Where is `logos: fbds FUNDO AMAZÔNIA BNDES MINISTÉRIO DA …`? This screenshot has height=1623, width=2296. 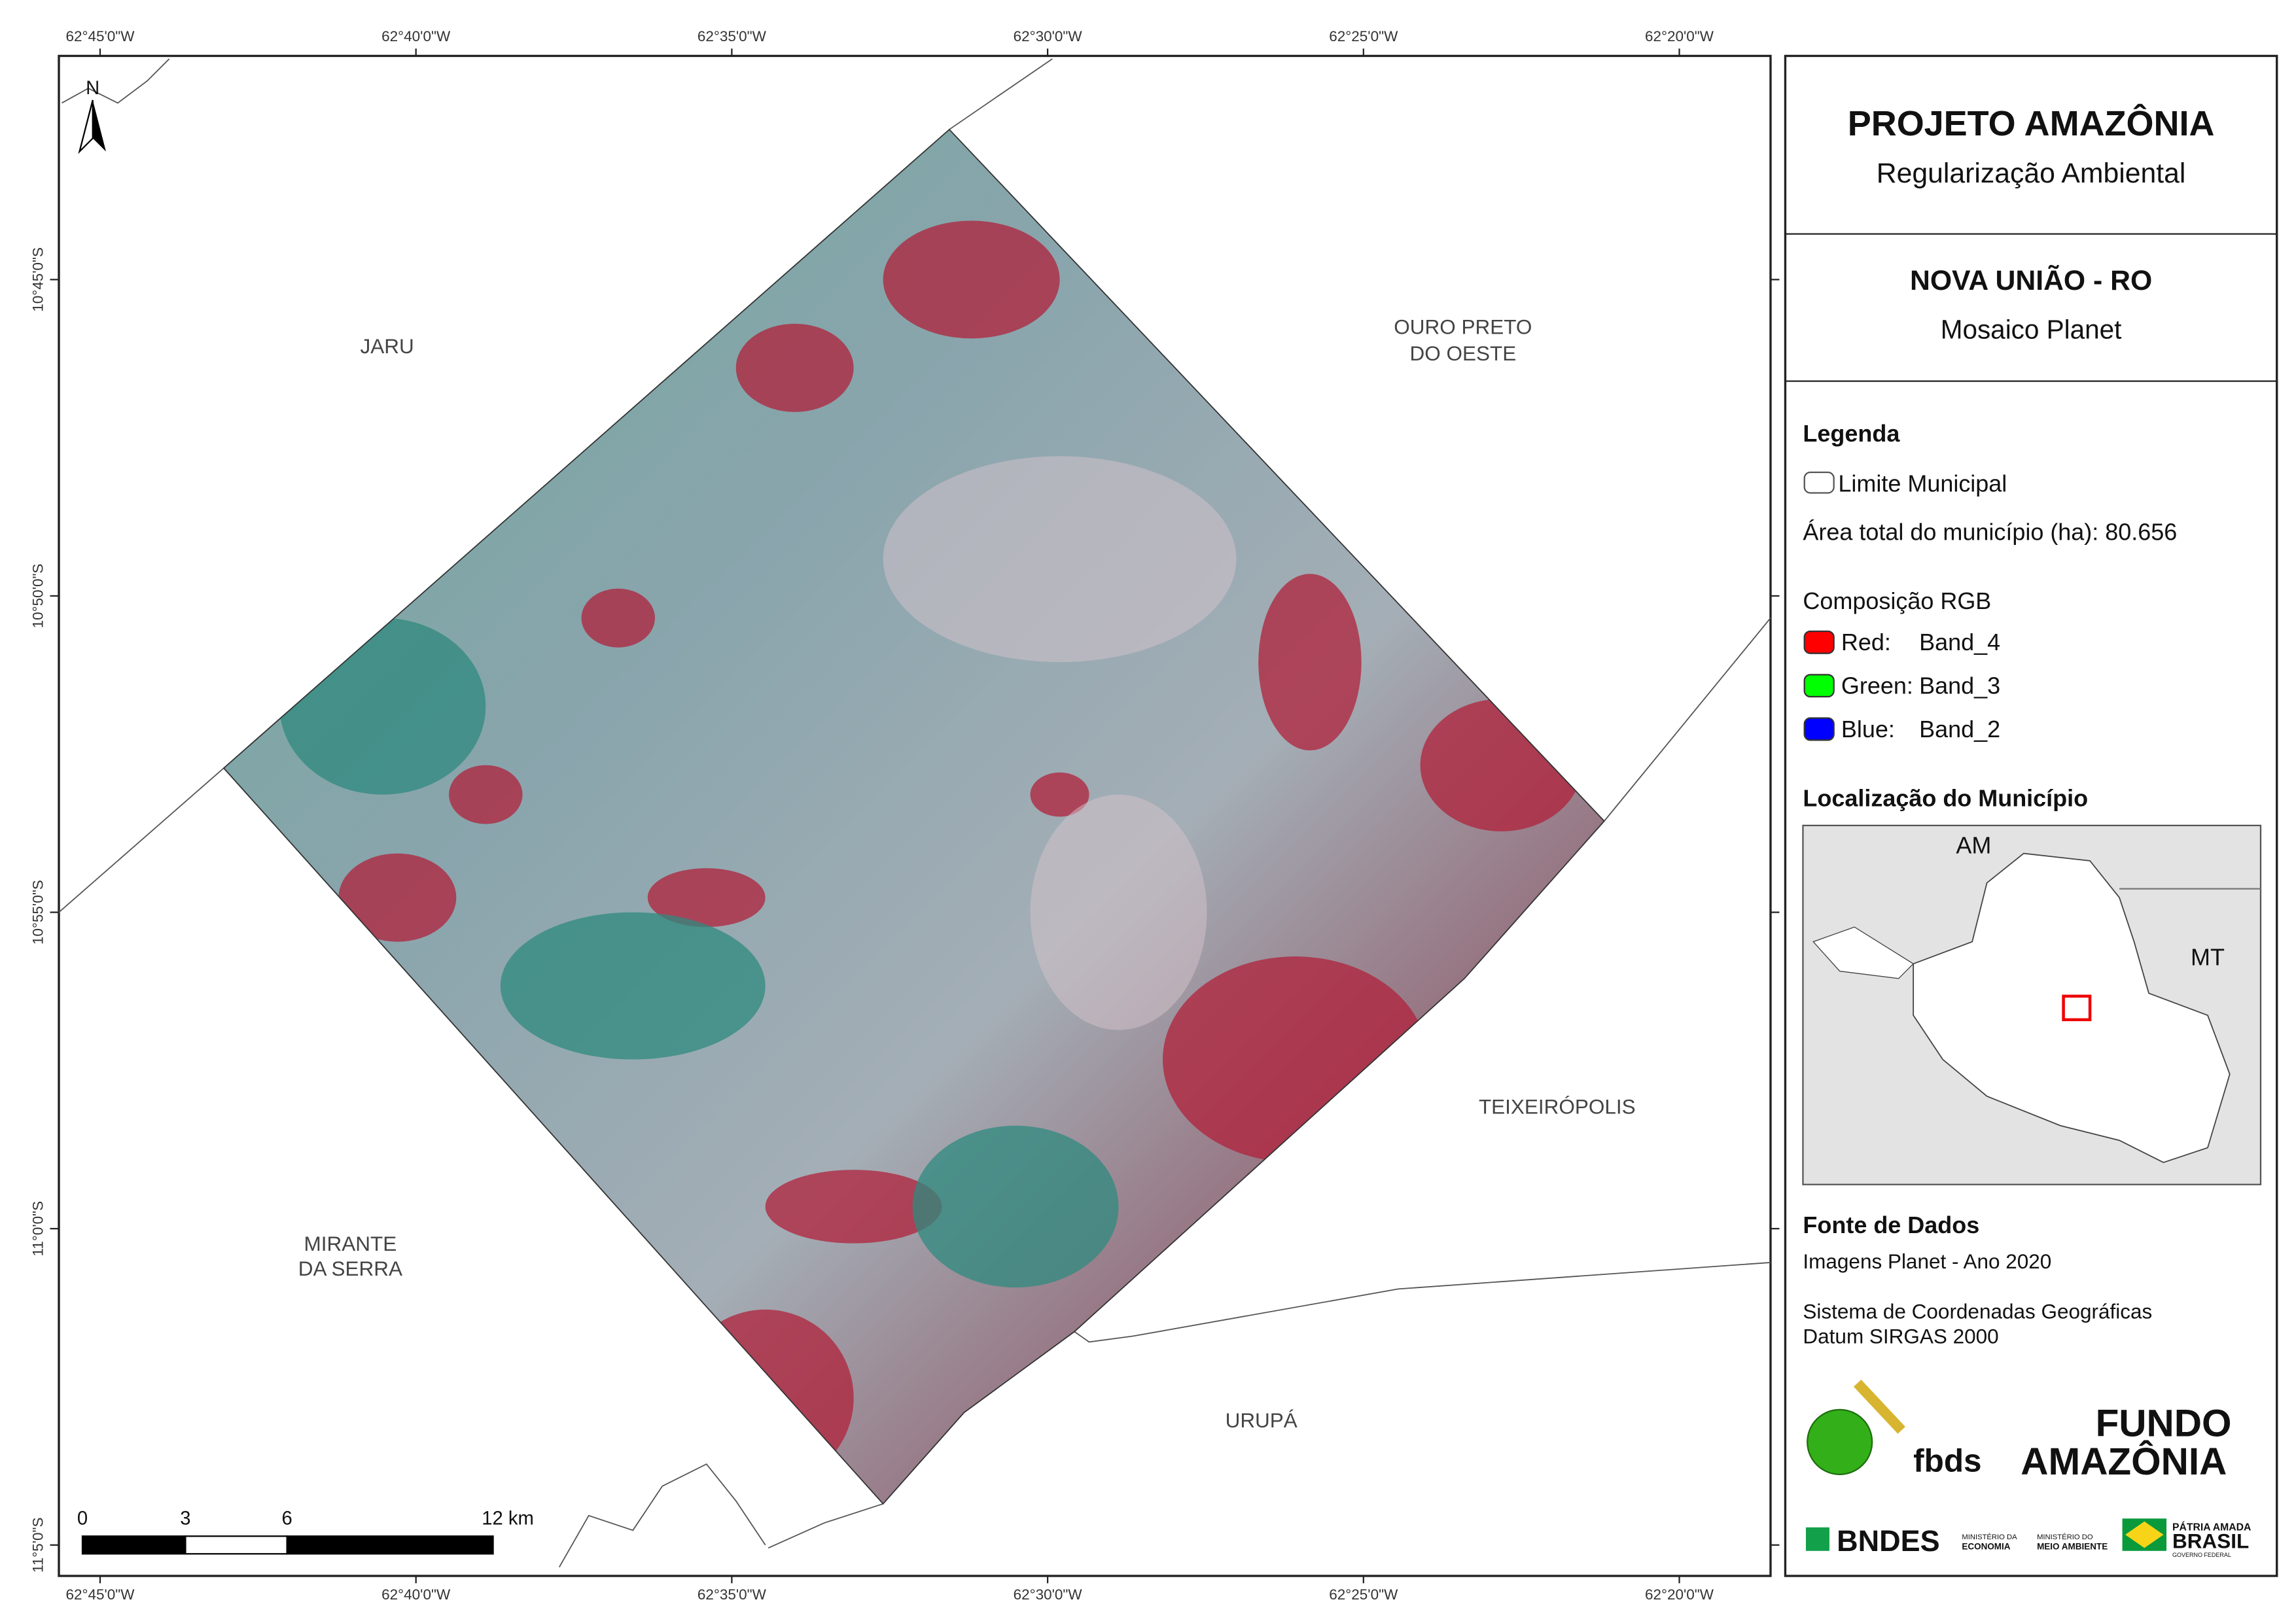 logos: fbds FUNDO AMAZÔNIA BNDES MINISTÉRIO DA … is located at coordinates (2028, 1468).